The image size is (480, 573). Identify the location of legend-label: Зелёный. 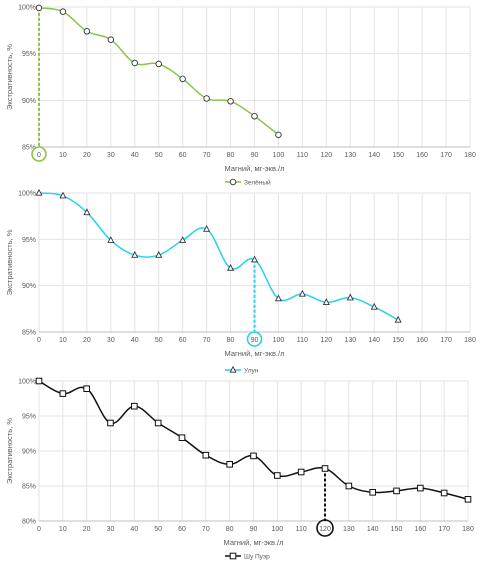
(257, 183).